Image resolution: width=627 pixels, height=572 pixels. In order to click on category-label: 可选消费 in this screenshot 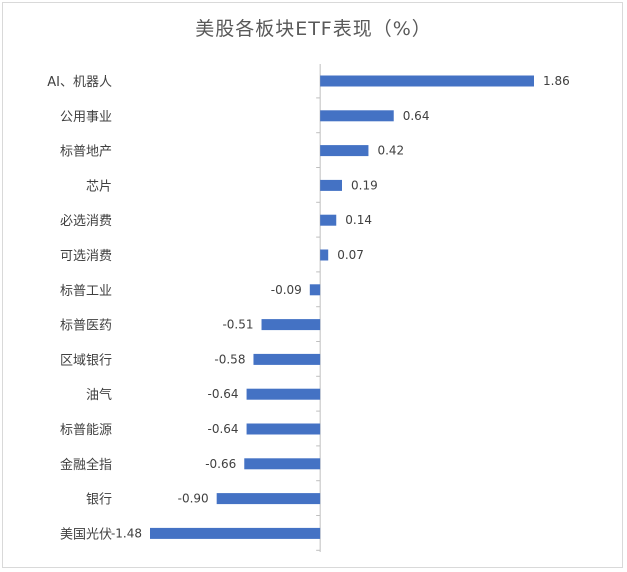, I will do `click(86, 256)`.